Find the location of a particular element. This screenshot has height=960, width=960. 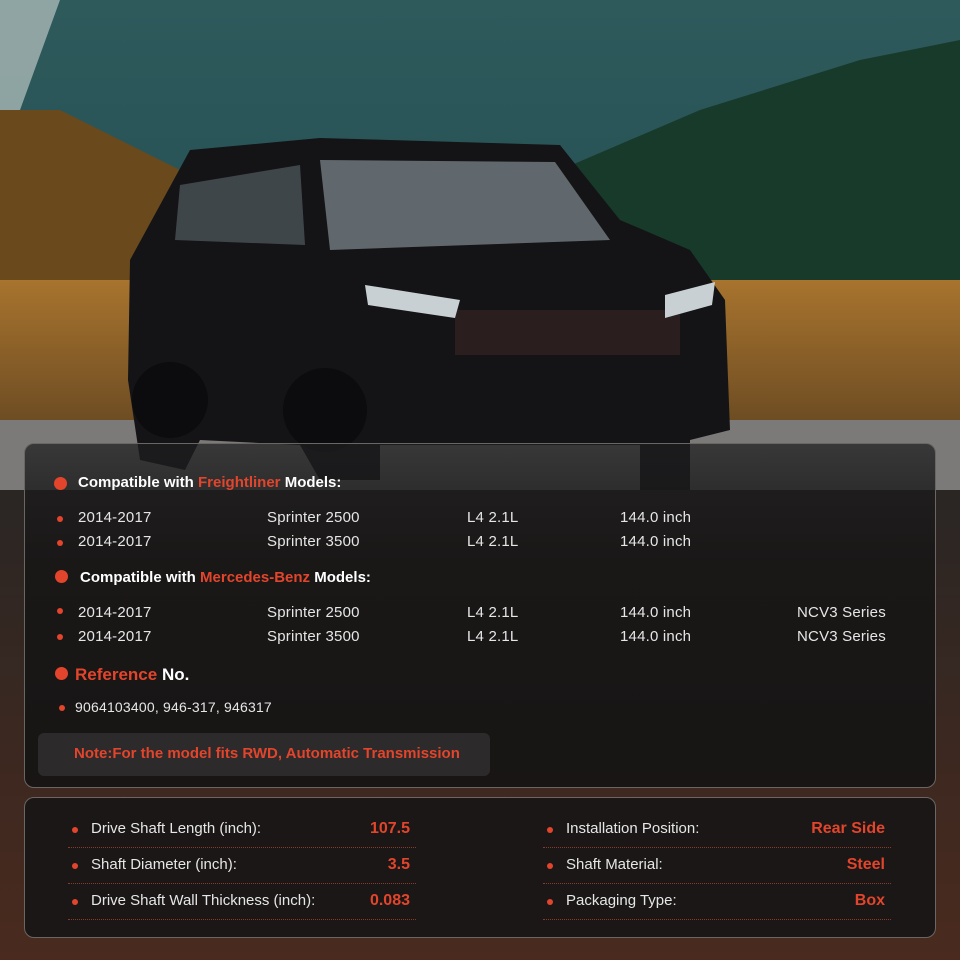

freightliner-heading: Compatible with Freightliner Models: is located at coordinates (210, 482).